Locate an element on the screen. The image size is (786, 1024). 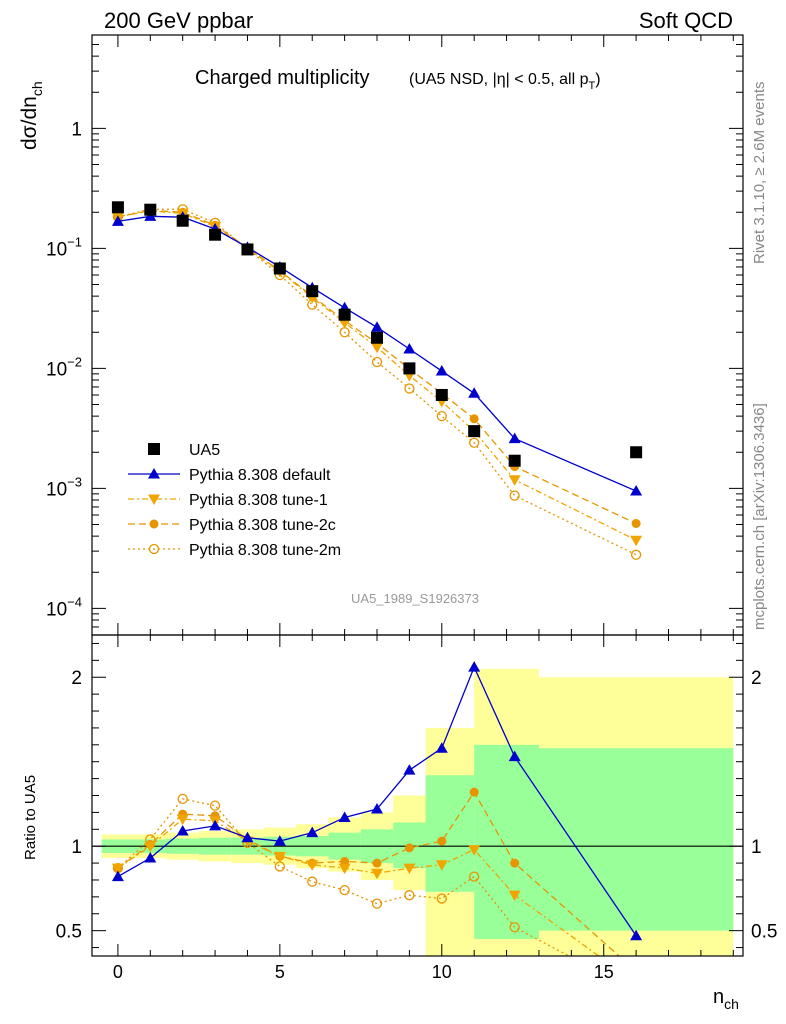
tick-exp: −3 is located at coordinates (74, 481).